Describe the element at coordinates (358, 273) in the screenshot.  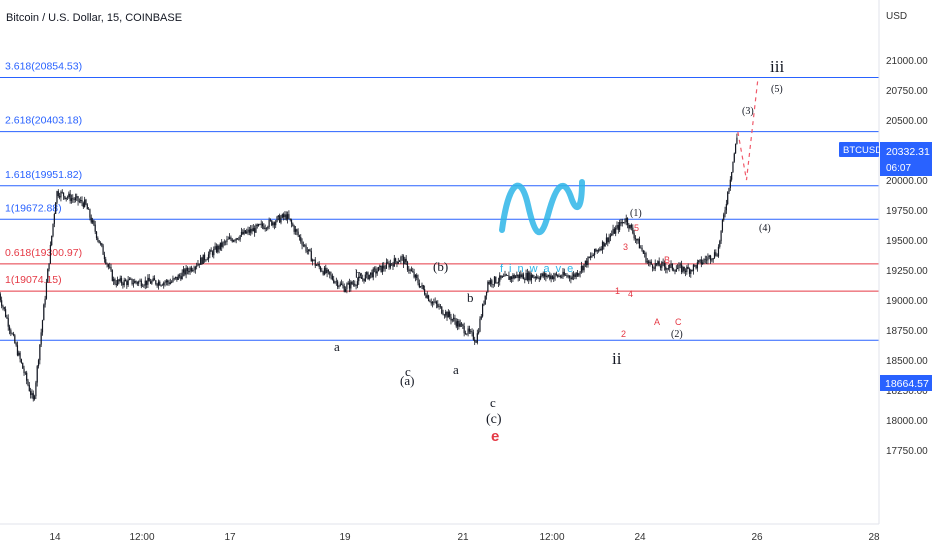
I see `wave-label-b: b` at that location.